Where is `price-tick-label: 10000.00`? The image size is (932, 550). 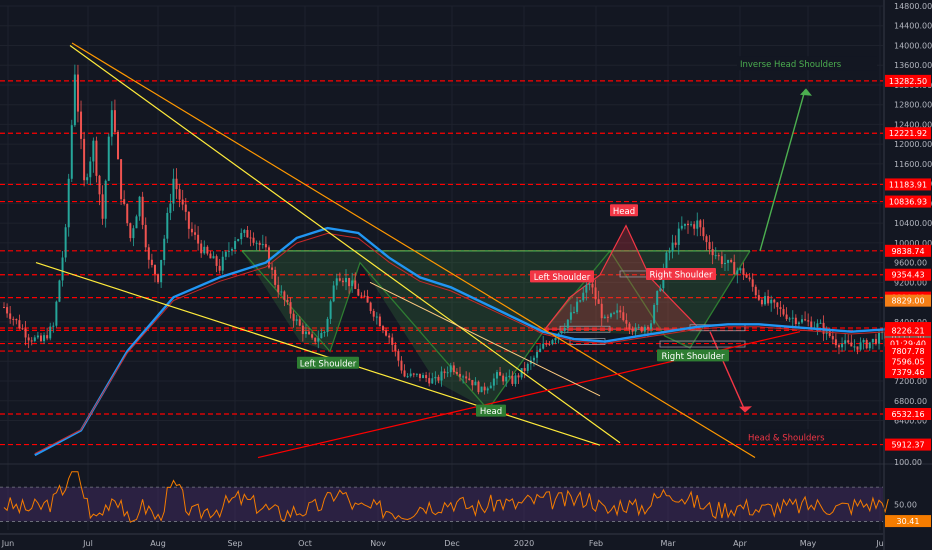 price-tick-label: 10000.00 is located at coordinates (913, 243).